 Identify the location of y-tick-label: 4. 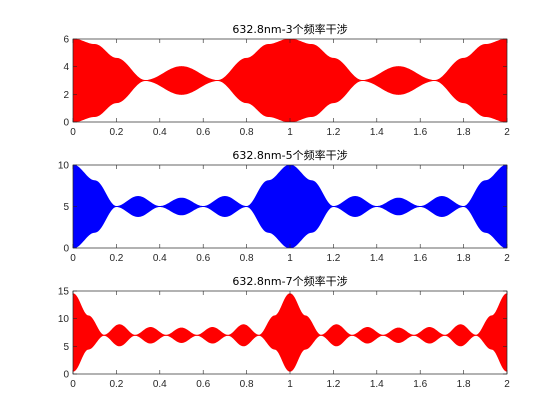
(66, 67).